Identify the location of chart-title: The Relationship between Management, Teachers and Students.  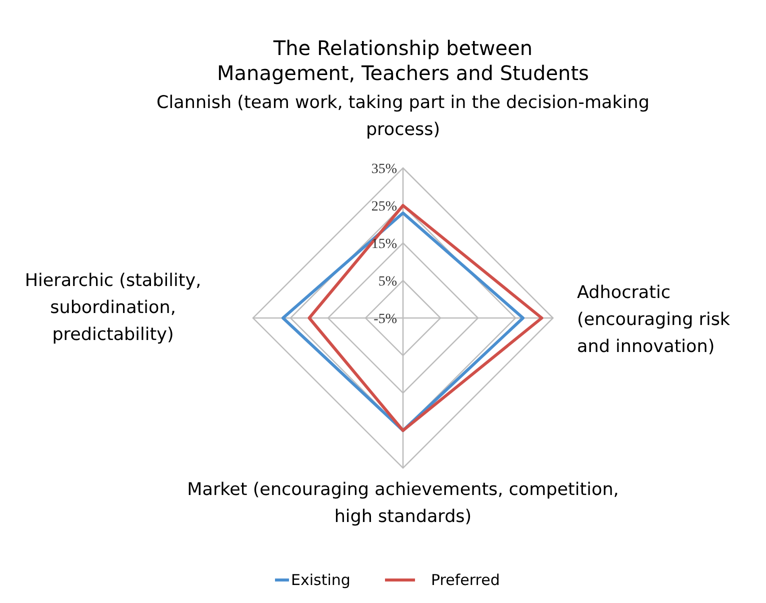
(403, 60).